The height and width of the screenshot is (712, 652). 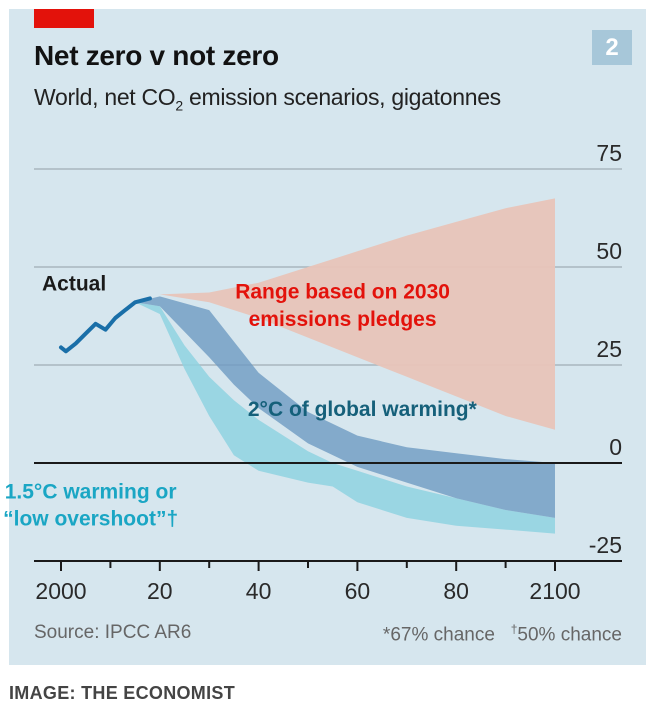 What do you see at coordinates (64, 18) in the screenshot?
I see `brand-red-tag` at bounding box center [64, 18].